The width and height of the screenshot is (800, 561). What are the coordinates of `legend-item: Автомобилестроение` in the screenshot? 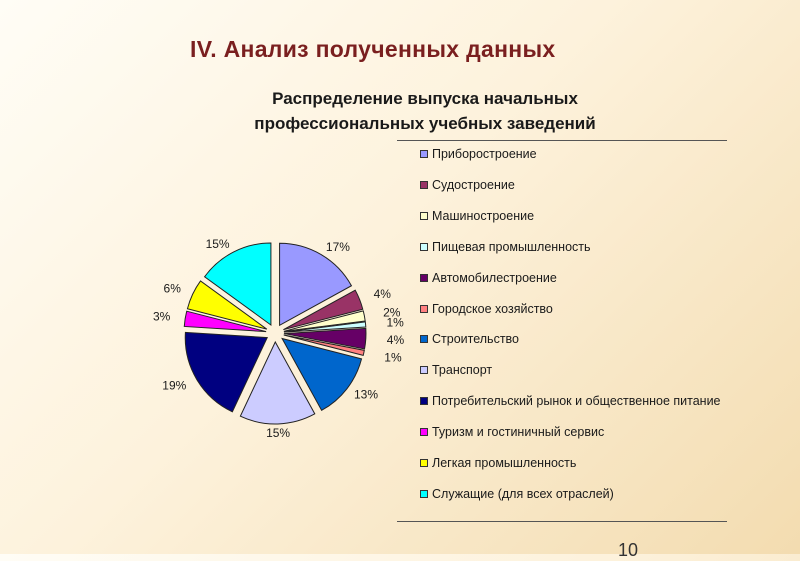 It's located at (570, 277).